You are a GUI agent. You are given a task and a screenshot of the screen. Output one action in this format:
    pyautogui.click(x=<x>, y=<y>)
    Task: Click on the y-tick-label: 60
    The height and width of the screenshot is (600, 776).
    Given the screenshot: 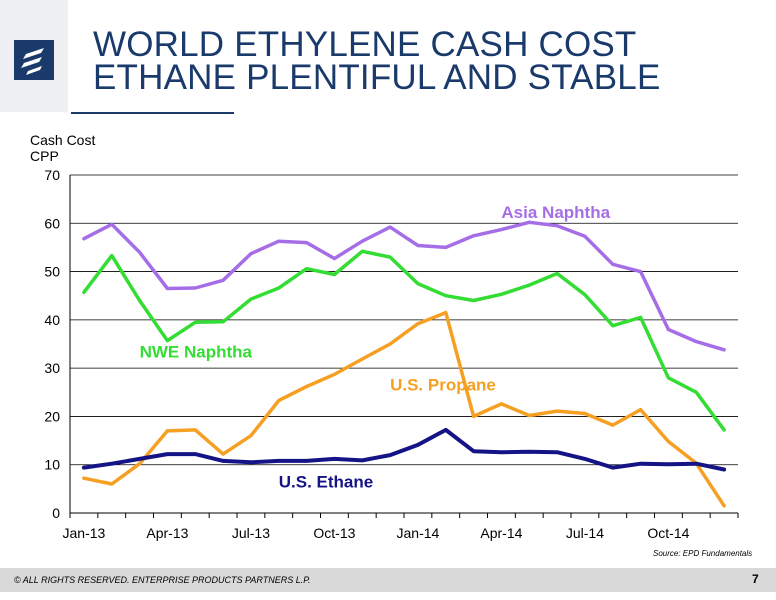 What is the action you would take?
    pyautogui.click(x=52, y=223)
    